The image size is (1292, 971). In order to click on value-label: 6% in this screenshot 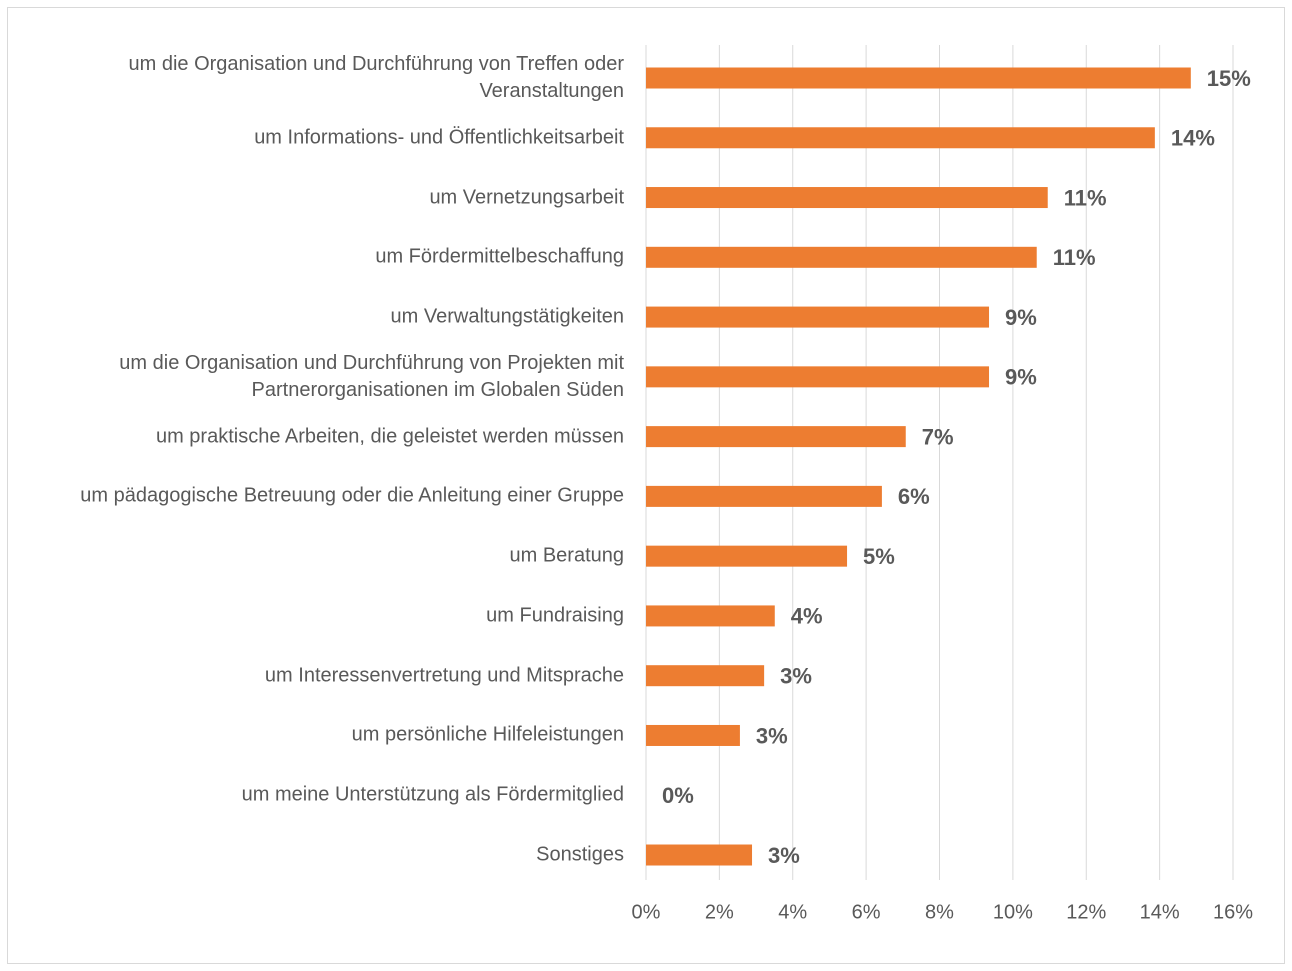, I will do `click(914, 496)`.